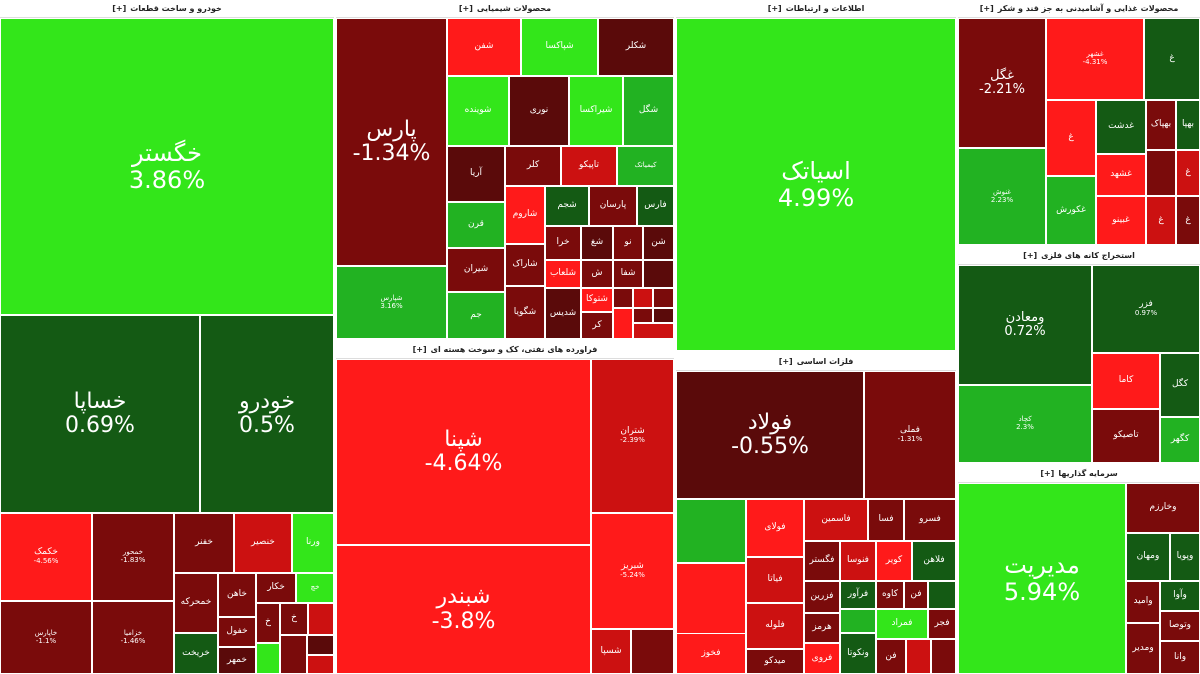 The image size is (1200, 674). Describe the element at coordinates (611, 651) in the screenshot. I see `stock-tile: شسپا` at that location.